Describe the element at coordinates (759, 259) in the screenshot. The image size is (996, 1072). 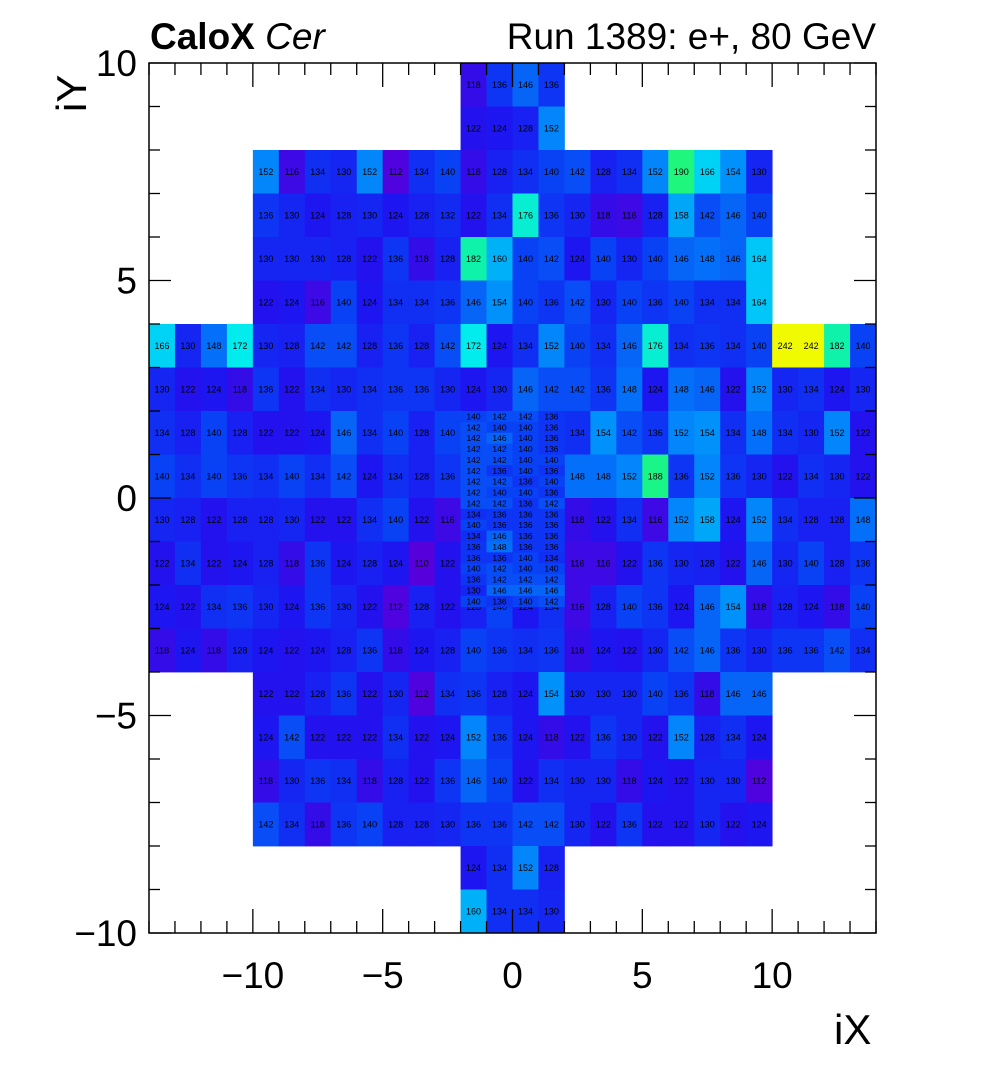
I see `cell-value-label: 164` at that location.